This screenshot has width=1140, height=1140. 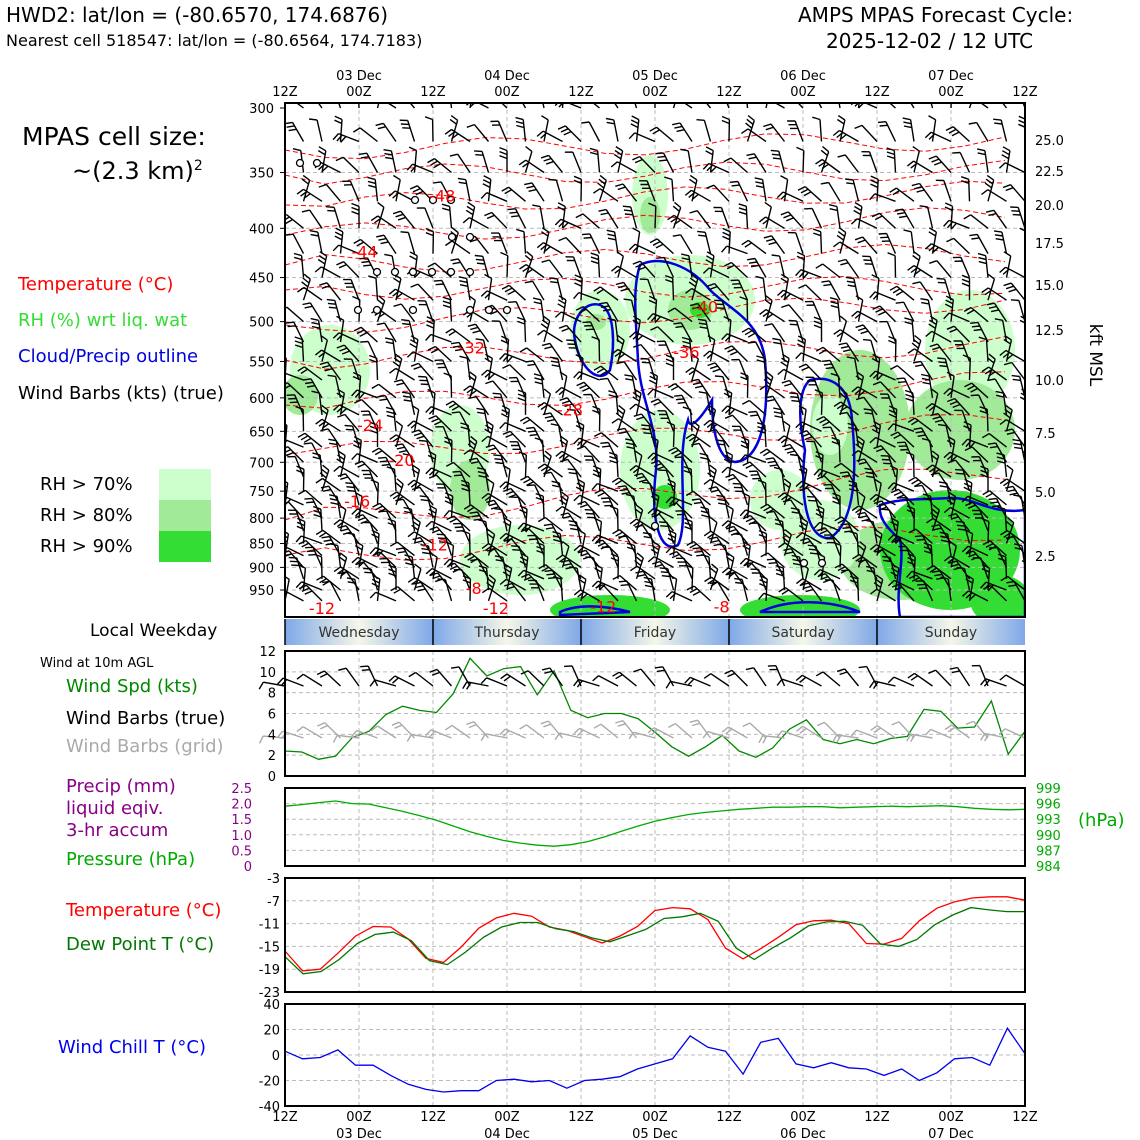 I want to click on surface-wind-barb, so click(x=697, y=681).